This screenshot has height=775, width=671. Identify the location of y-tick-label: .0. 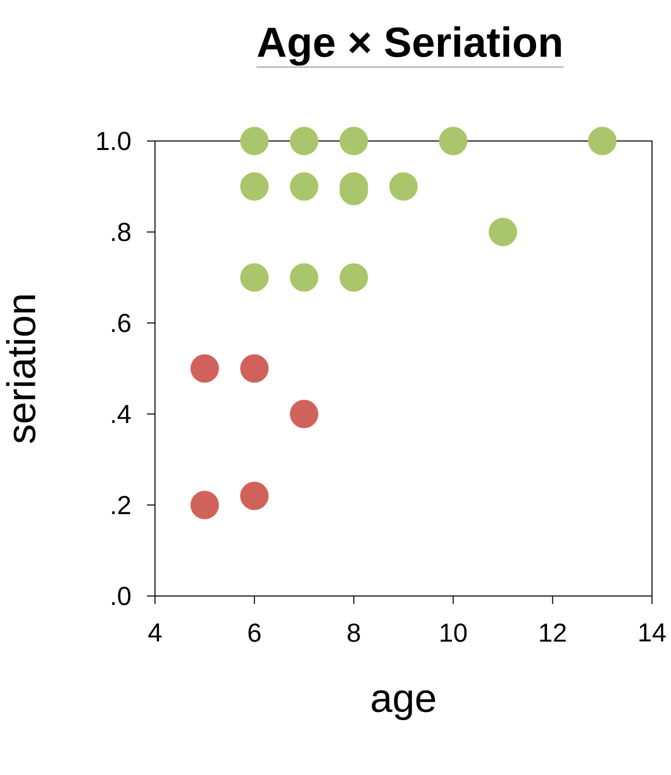
(121, 596).